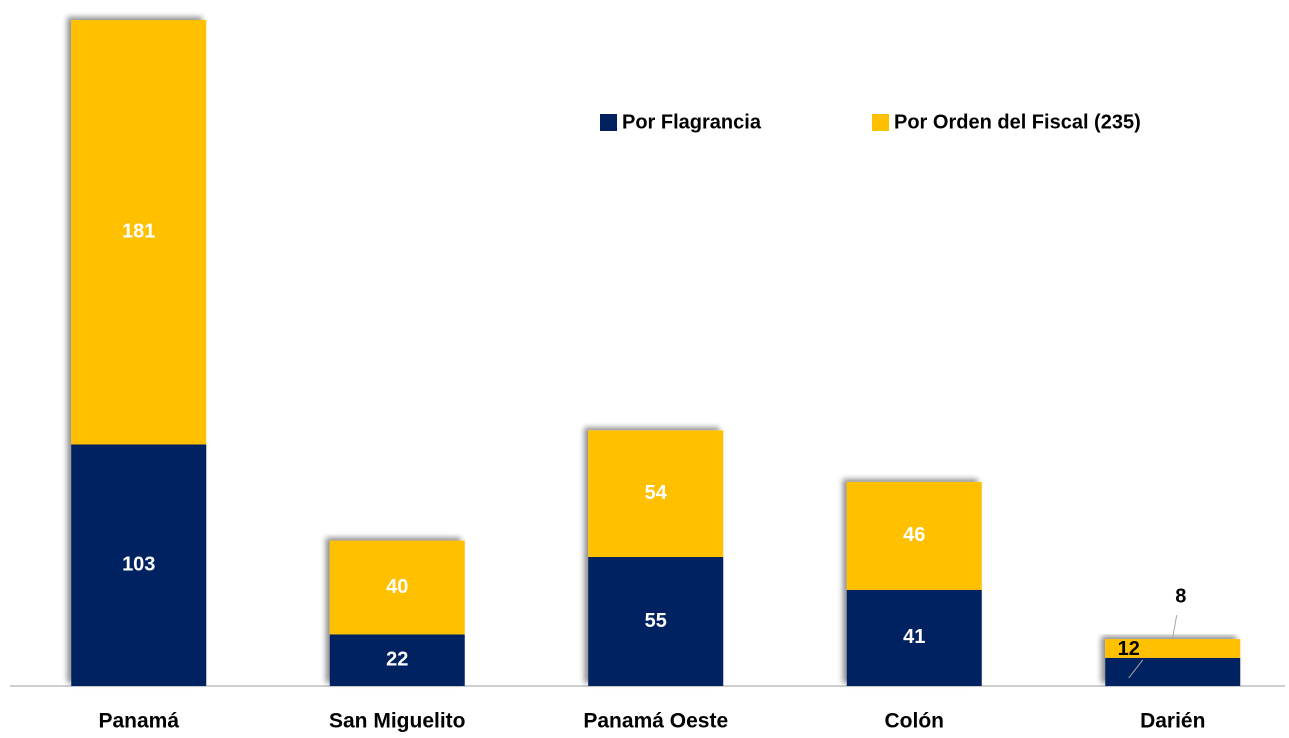 The image size is (1289, 738). Describe the element at coordinates (397, 721) in the screenshot. I see `x-tick-label: San Miguelito` at that location.